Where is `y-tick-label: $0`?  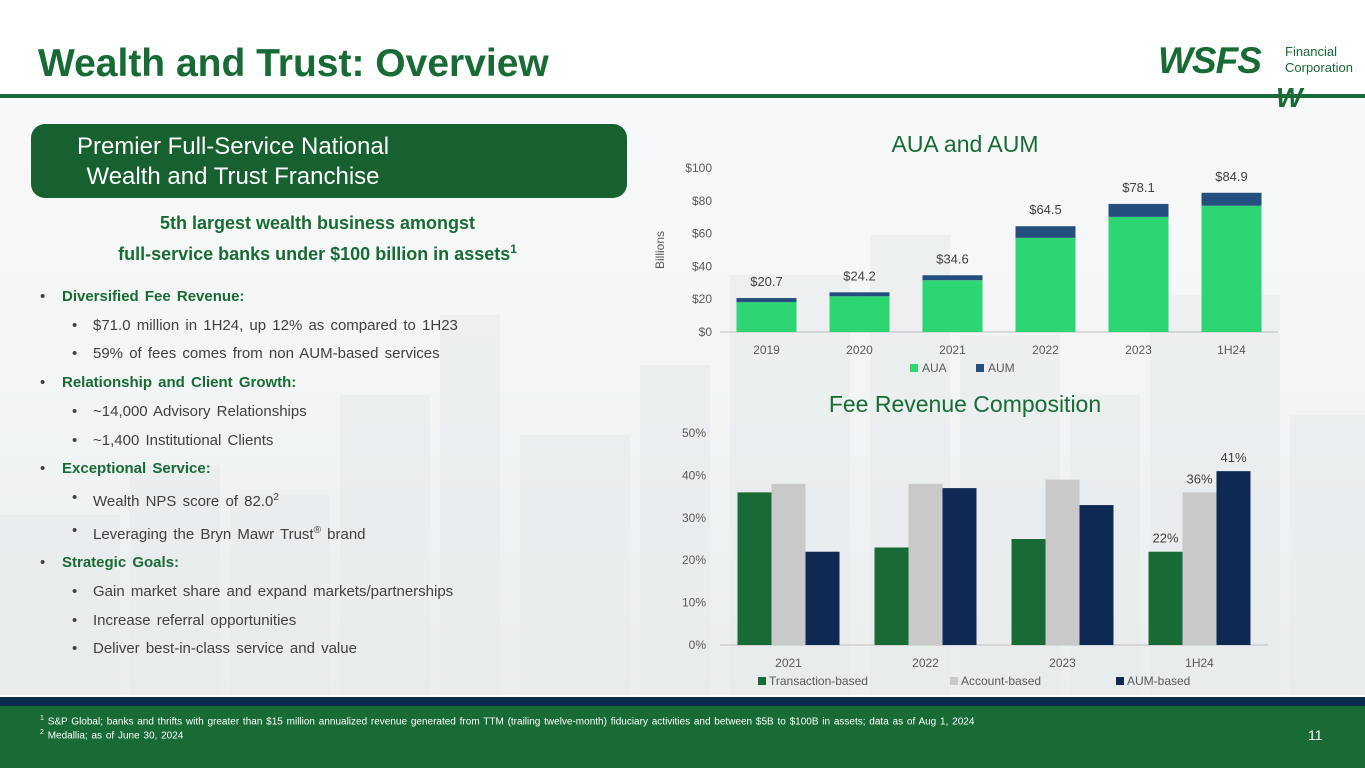 y-tick-label: $0 is located at coordinates (706, 332).